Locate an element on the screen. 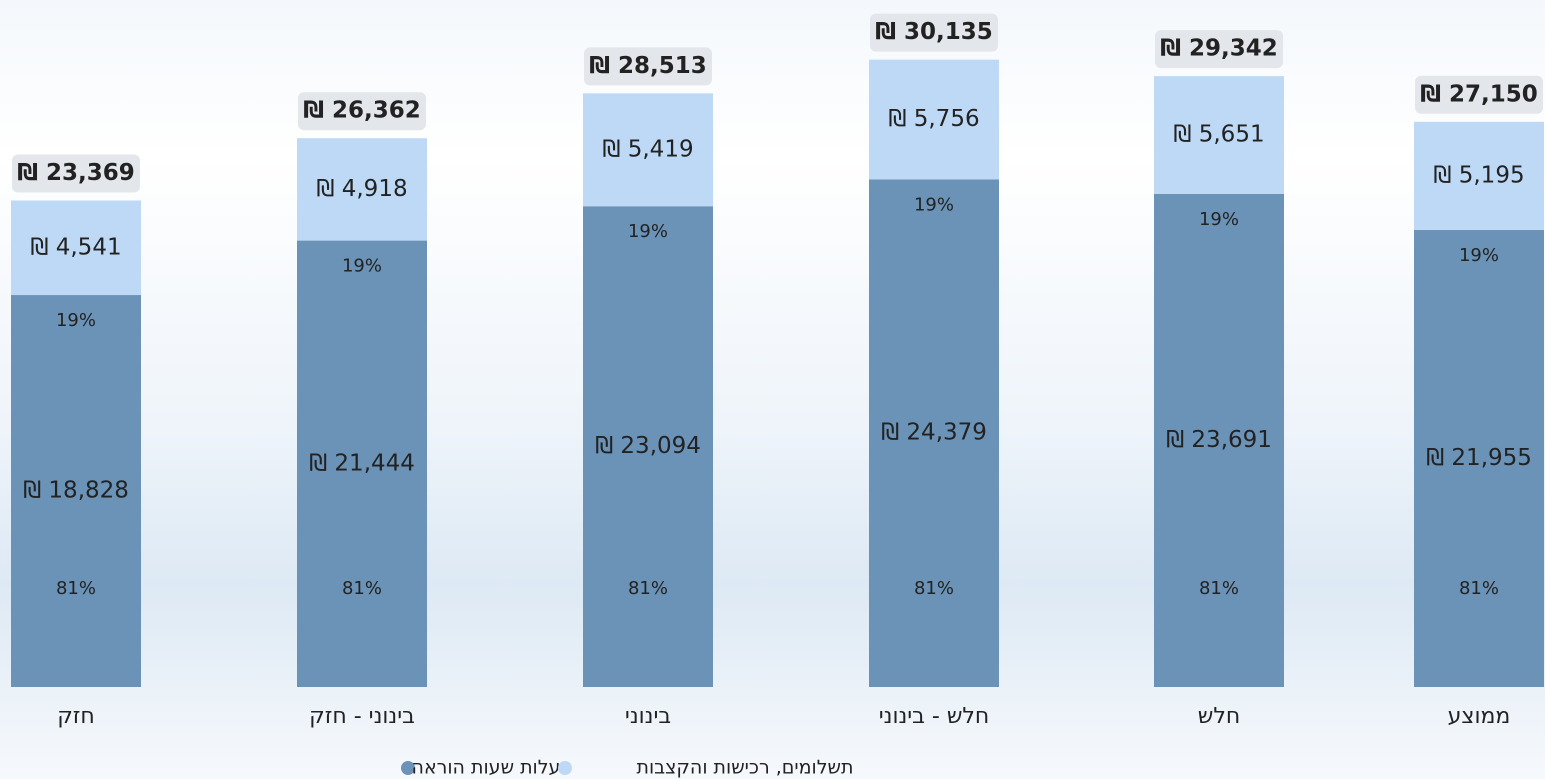  value-label: ₪ 5,419 is located at coordinates (647, 149).